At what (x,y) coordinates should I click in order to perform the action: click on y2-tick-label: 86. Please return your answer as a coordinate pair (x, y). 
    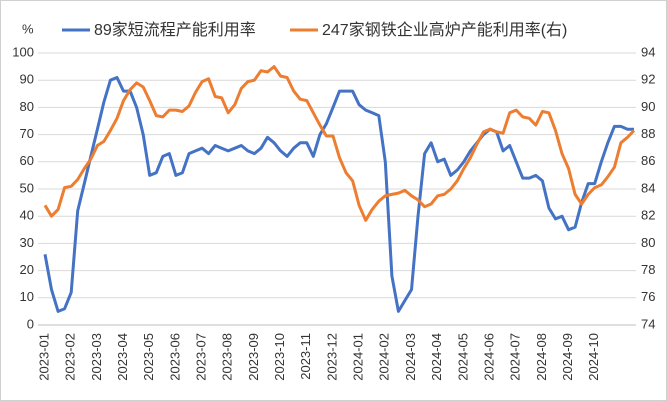
    Looking at the image, I should click on (648, 160).